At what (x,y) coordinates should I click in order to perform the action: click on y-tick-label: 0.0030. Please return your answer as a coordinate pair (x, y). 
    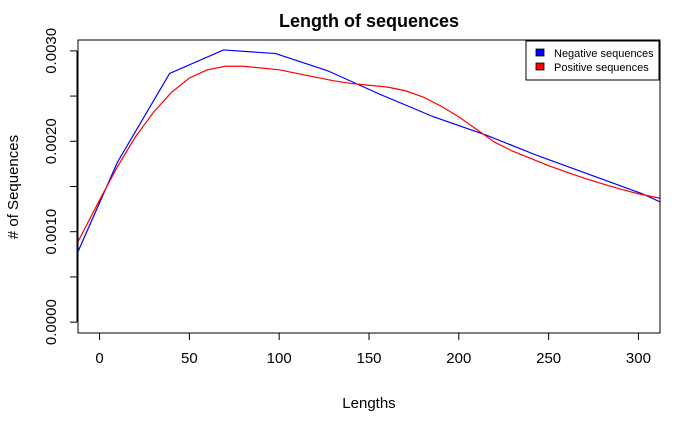
    Looking at the image, I should click on (51, 51).